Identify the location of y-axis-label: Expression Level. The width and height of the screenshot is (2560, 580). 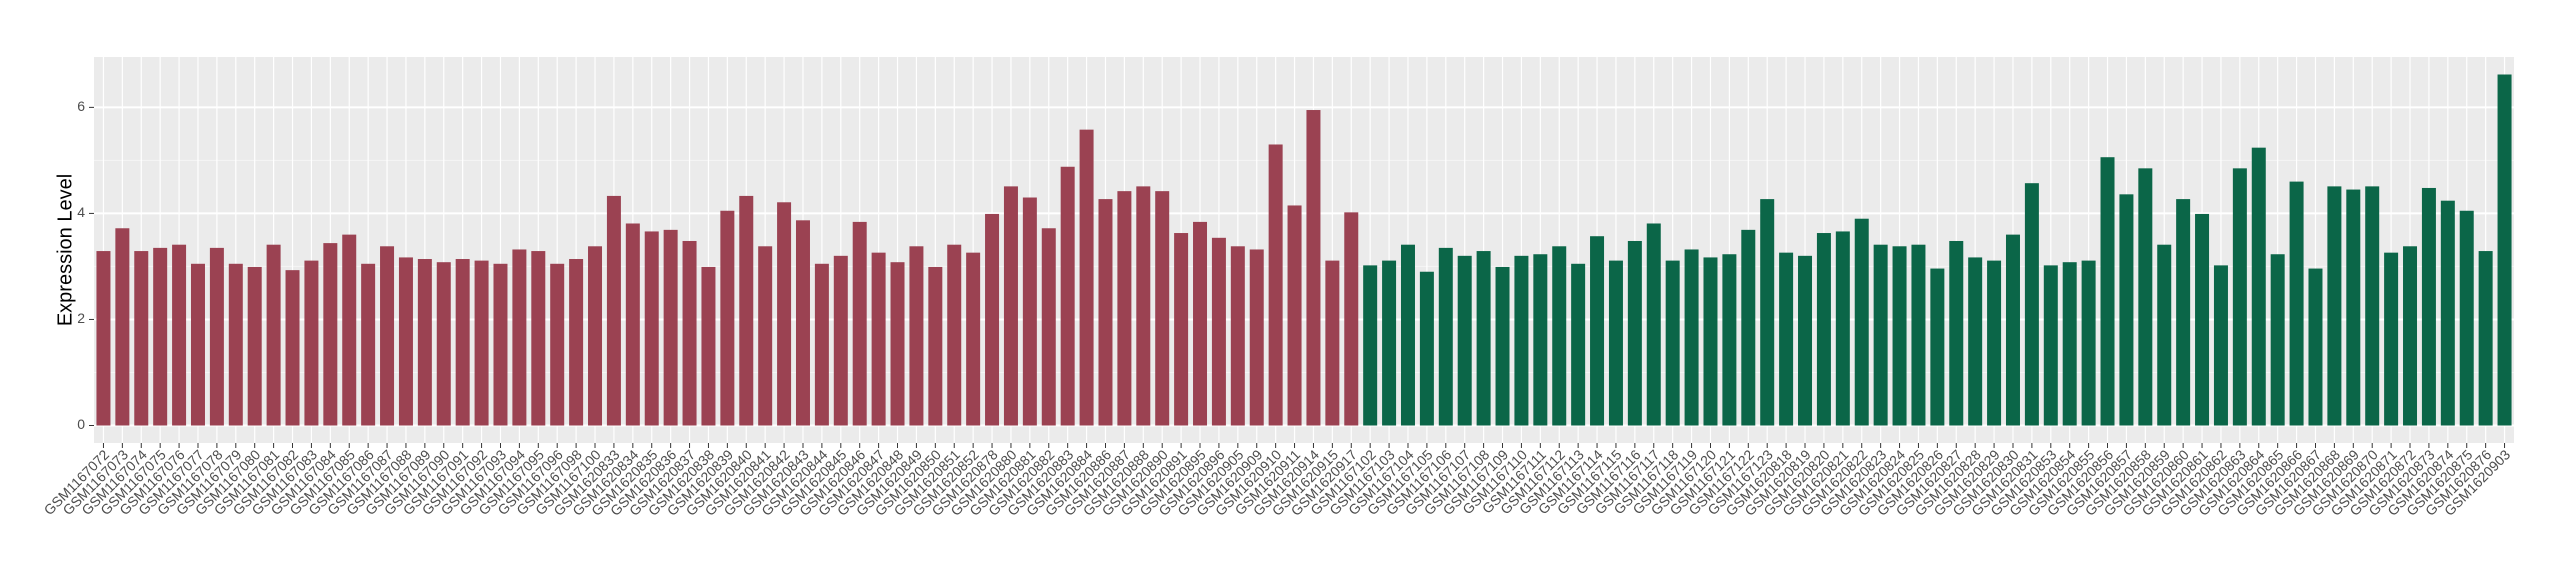
(65, 250).